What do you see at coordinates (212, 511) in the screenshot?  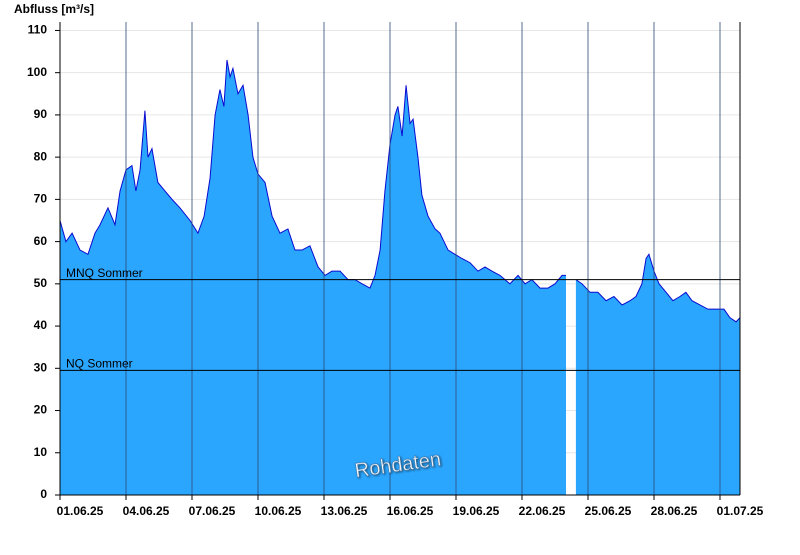 I see `x-tick-label: 07.06.25` at bounding box center [212, 511].